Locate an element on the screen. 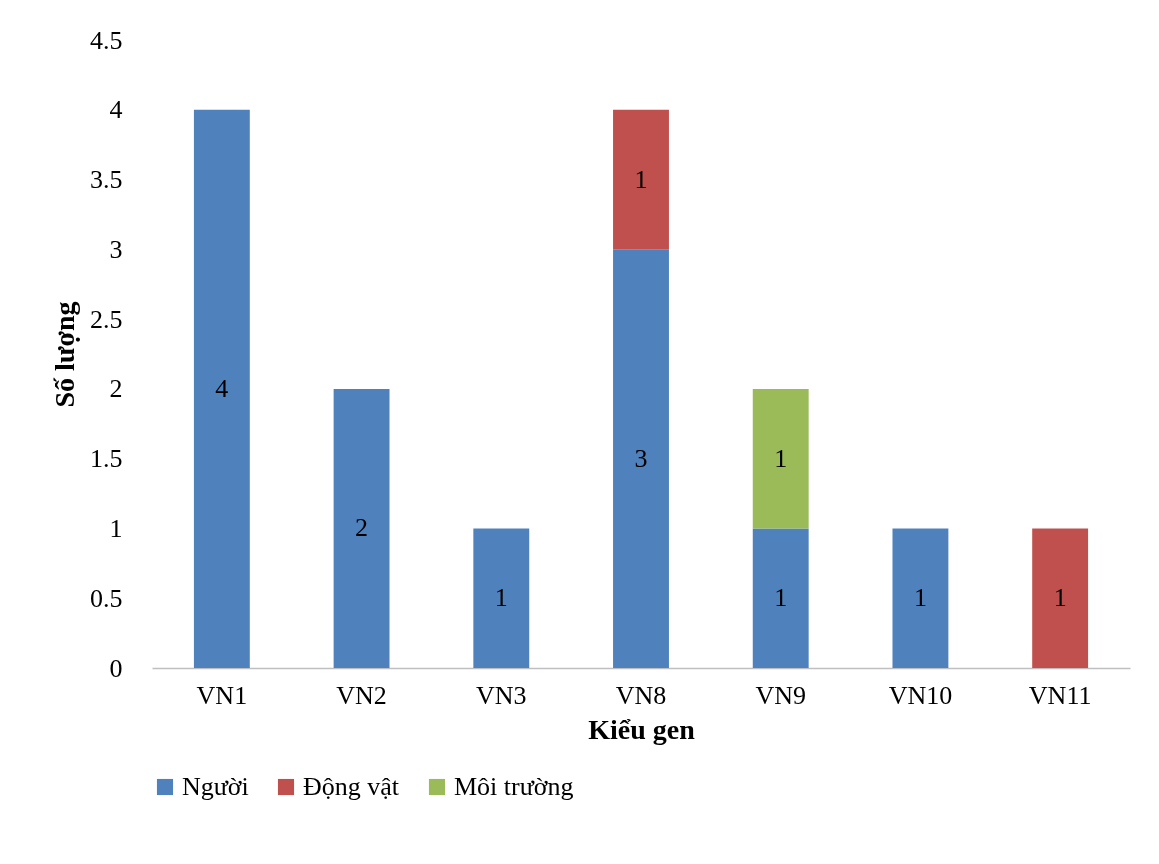 The width and height of the screenshot is (1159, 864). y-tick-label: 2 is located at coordinates (116, 389).